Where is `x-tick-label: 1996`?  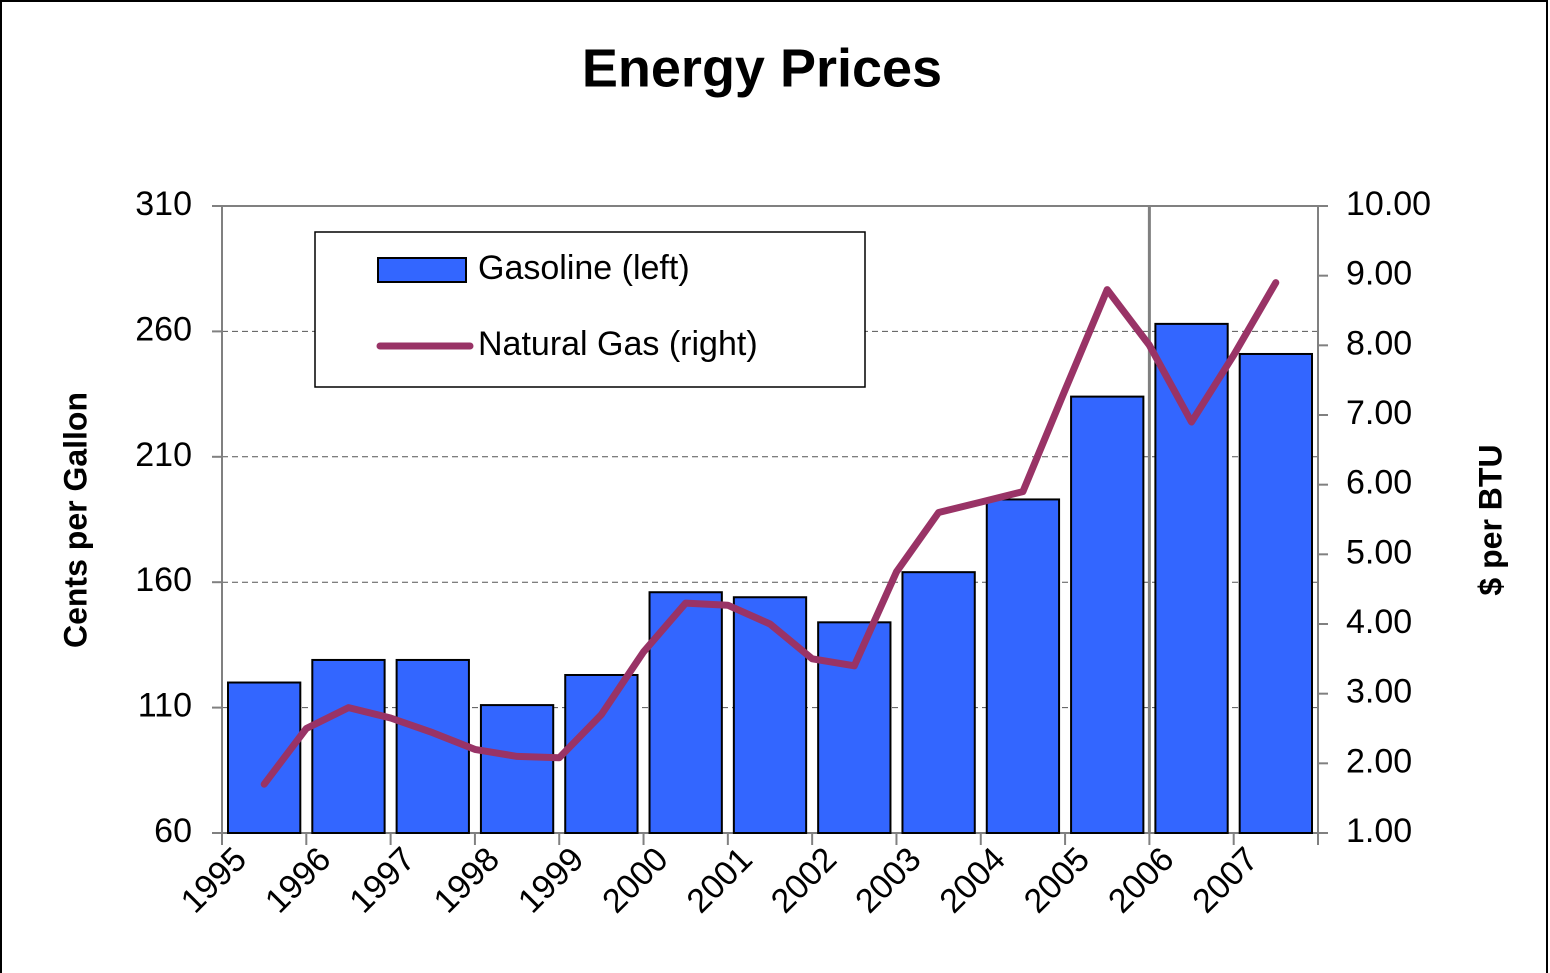
x-tick-label: 1996 is located at coordinates (298, 880).